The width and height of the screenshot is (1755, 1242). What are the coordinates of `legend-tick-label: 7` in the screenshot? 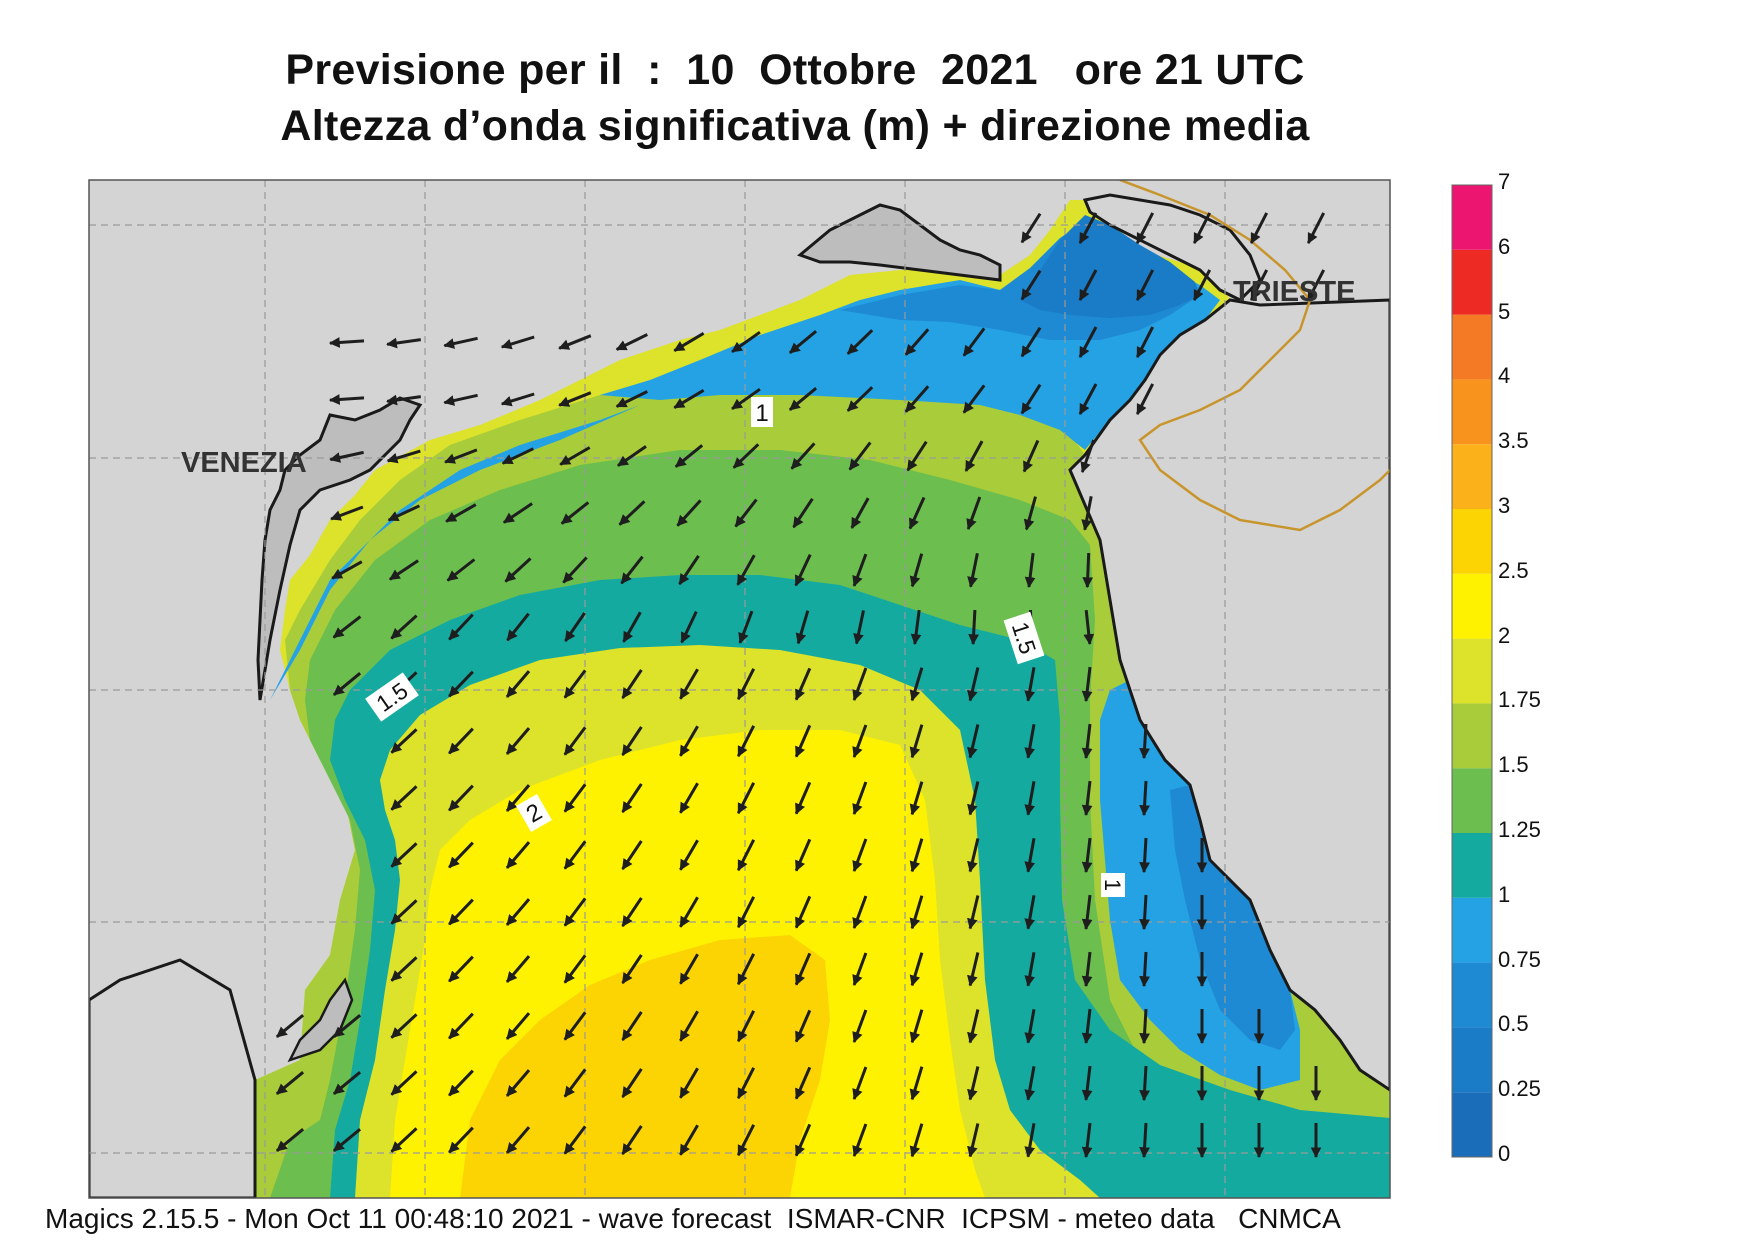 It's located at (1504, 181).